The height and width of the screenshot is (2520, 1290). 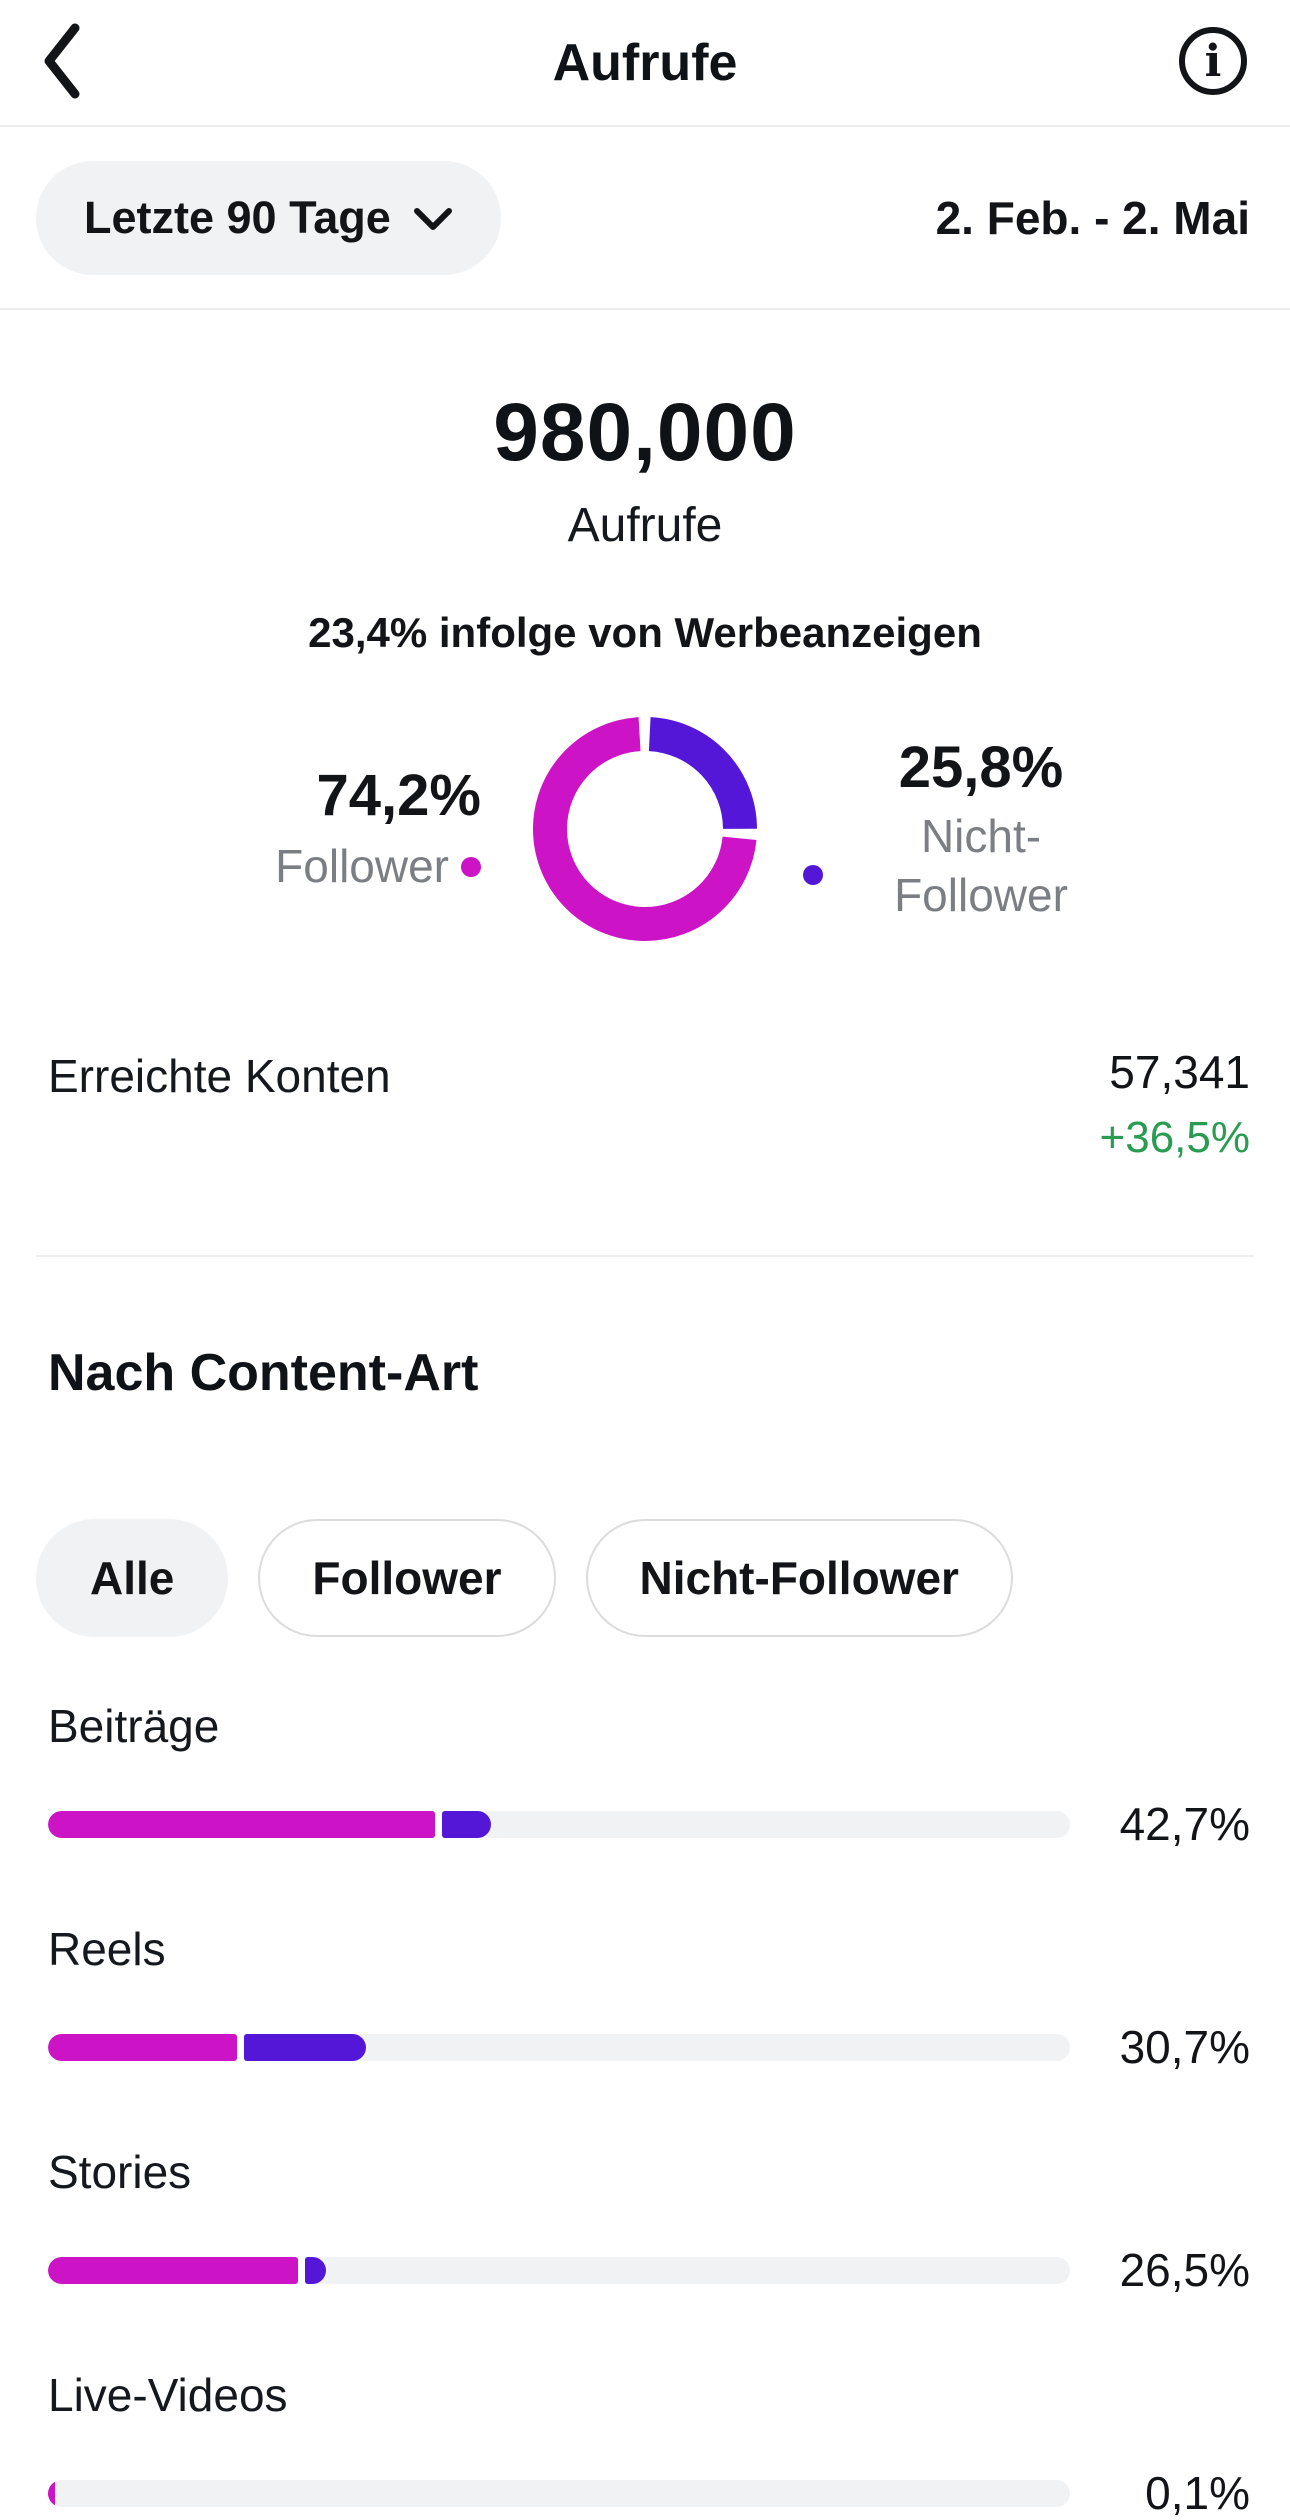 I want to click on reached-accounts-value: 57,341, so click(x=1179, y=1072).